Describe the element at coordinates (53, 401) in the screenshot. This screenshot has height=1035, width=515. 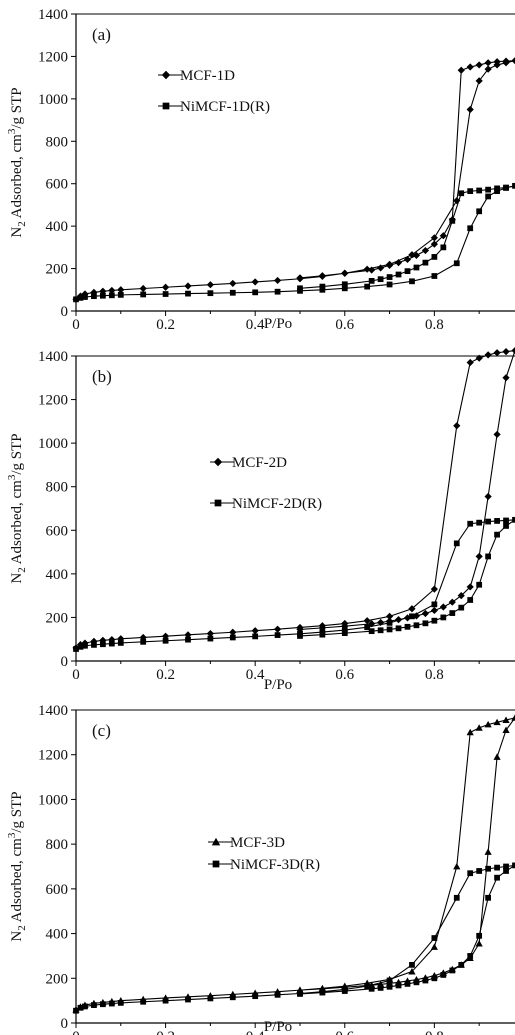
I see `y-tick-label: 1200` at that location.